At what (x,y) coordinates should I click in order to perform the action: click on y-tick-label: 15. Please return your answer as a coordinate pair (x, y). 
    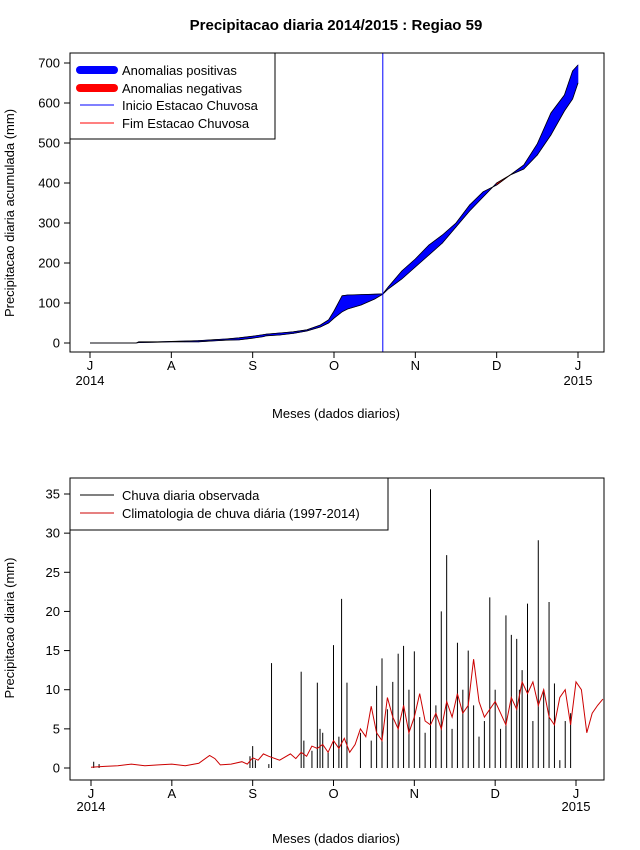
    Looking at the image, I should click on (53, 650).